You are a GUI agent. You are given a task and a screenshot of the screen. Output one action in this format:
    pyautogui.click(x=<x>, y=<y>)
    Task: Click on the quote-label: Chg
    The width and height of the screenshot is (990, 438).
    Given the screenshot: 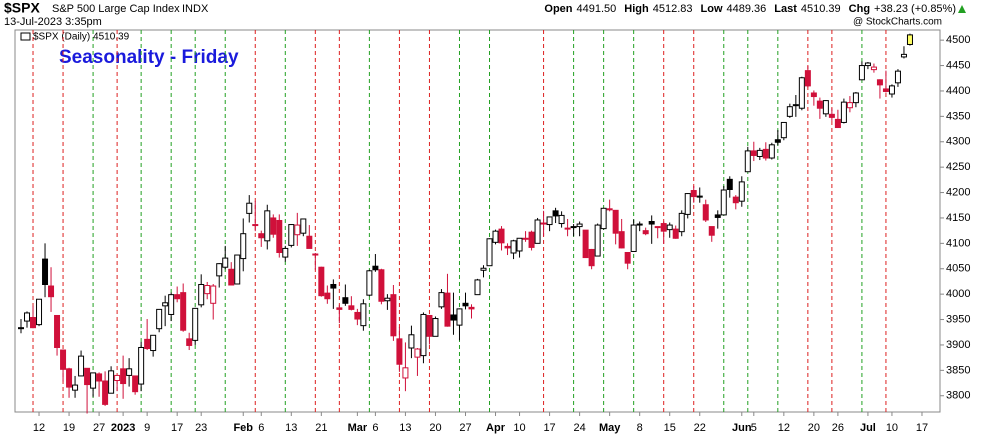 What is the action you would take?
    pyautogui.click(x=859, y=9)
    